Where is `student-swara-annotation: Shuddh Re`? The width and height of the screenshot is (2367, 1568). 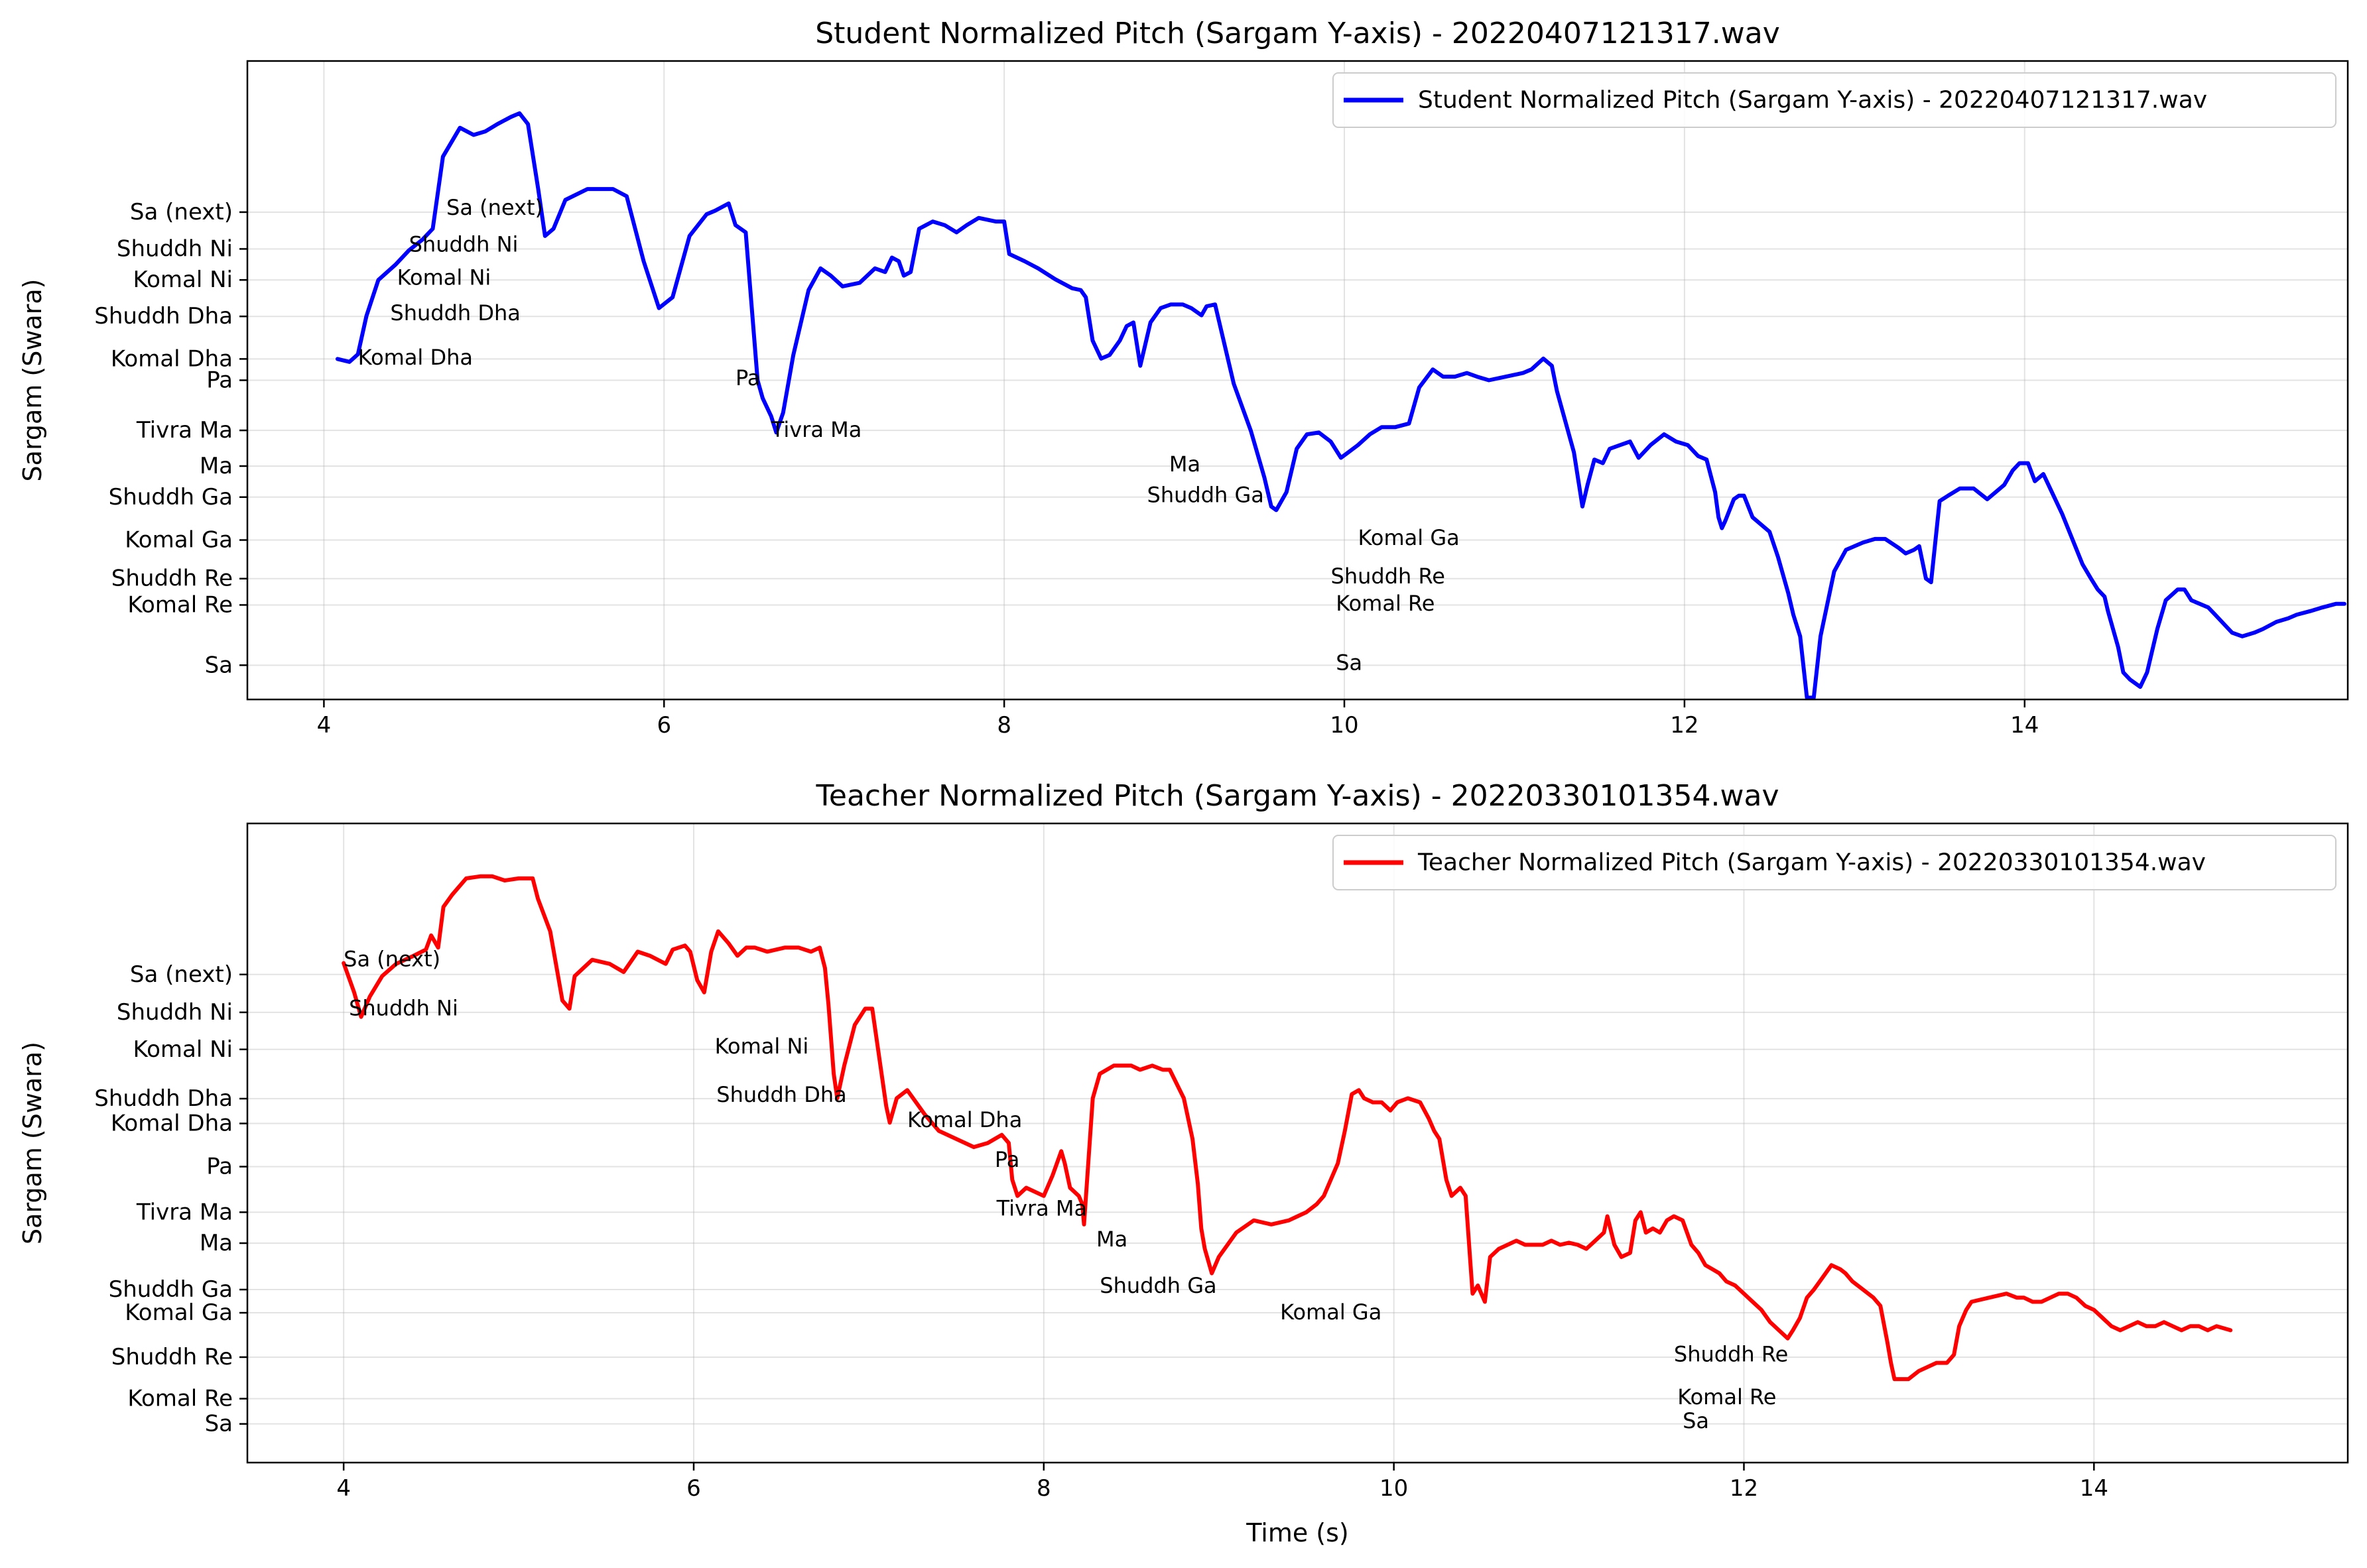
student-swara-annotation: Shuddh Re is located at coordinates (1388, 576).